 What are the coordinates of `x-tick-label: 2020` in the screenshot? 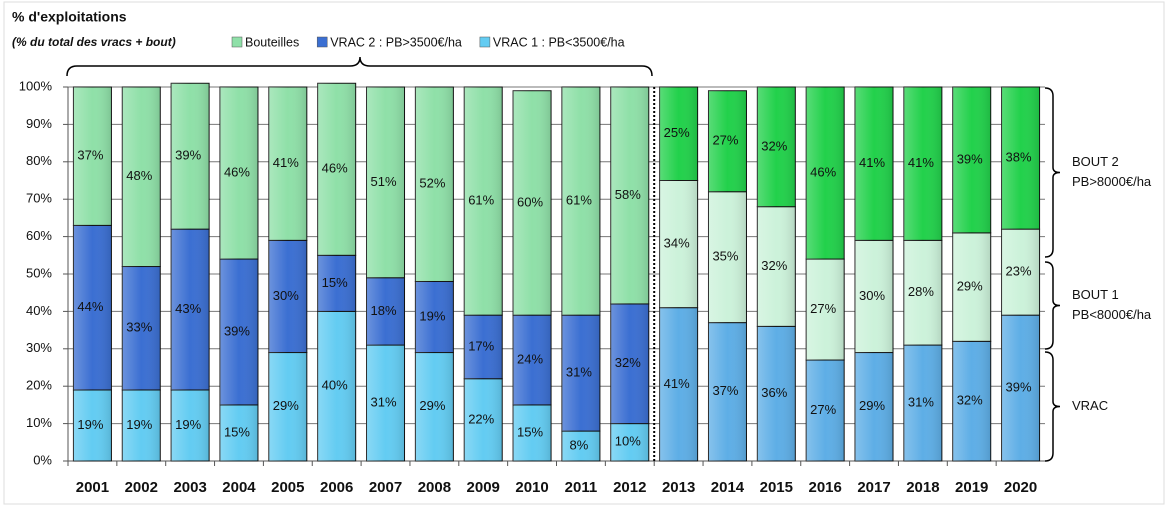 It's located at (1020, 487).